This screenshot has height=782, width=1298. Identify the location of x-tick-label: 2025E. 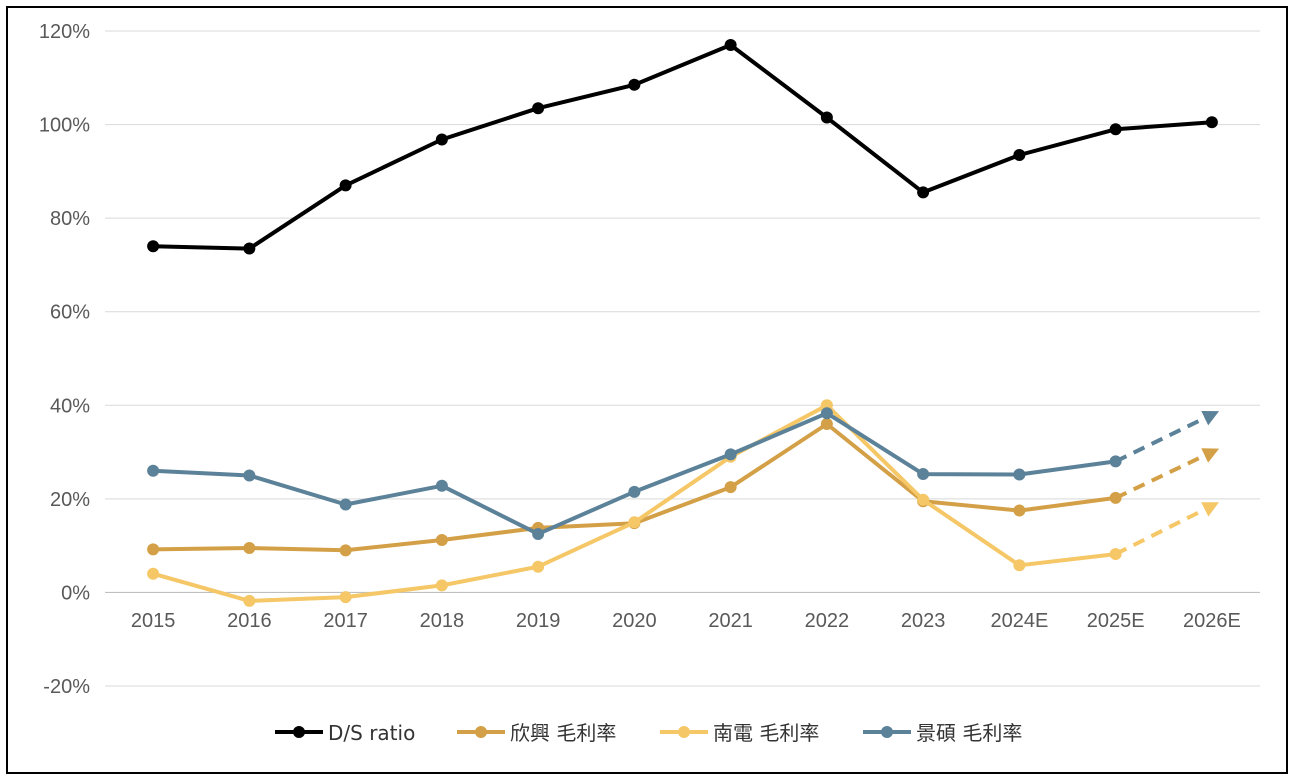
(1116, 621).